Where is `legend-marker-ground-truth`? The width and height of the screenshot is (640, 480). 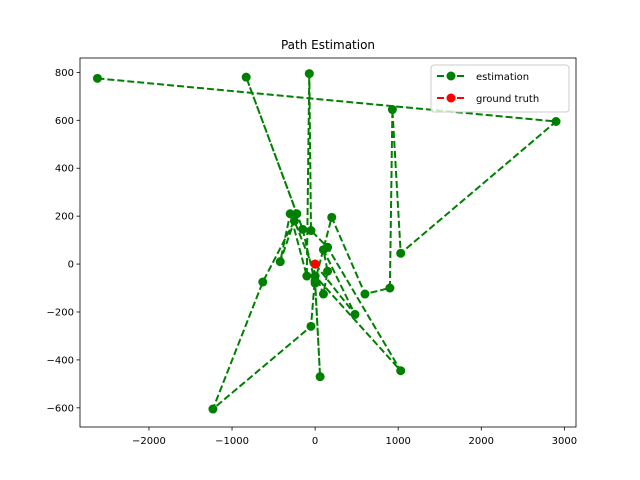
legend-marker-ground-truth is located at coordinates (451, 98).